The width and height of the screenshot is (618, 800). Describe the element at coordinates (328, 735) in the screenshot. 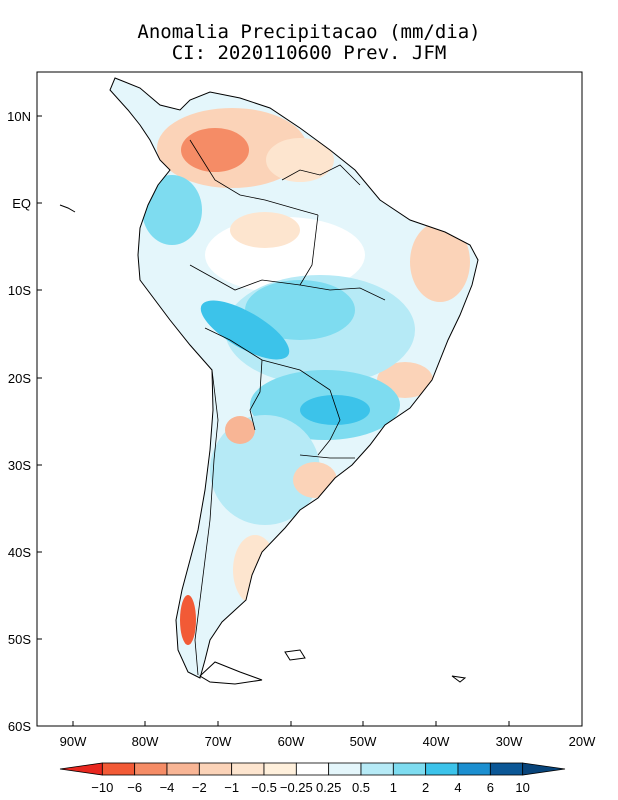

I see `longitude-ticks: 90W 80W 70W 60W 50W 40W 30W 20W` at that location.